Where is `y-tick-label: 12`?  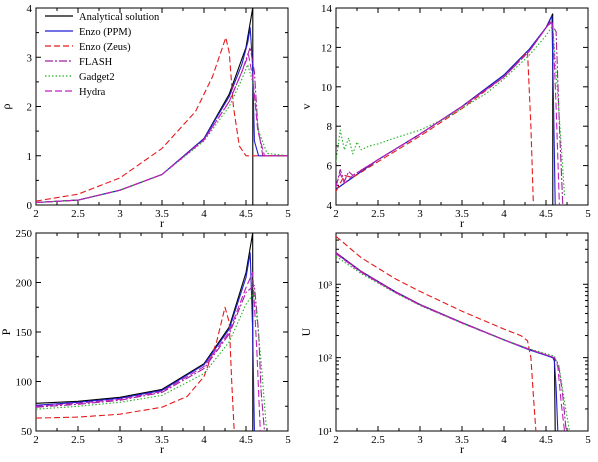
y-tick-label: 12 is located at coordinates (326, 48).